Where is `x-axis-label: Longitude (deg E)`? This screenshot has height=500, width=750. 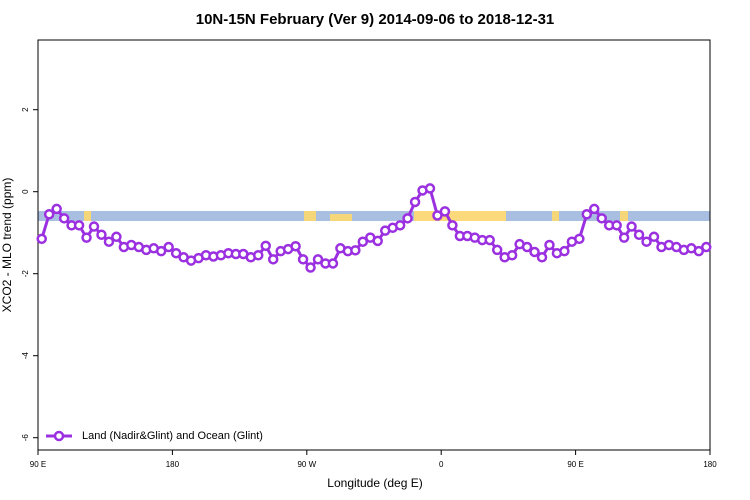
x-axis-label: Longitude (deg E) is located at coordinates (374, 483).